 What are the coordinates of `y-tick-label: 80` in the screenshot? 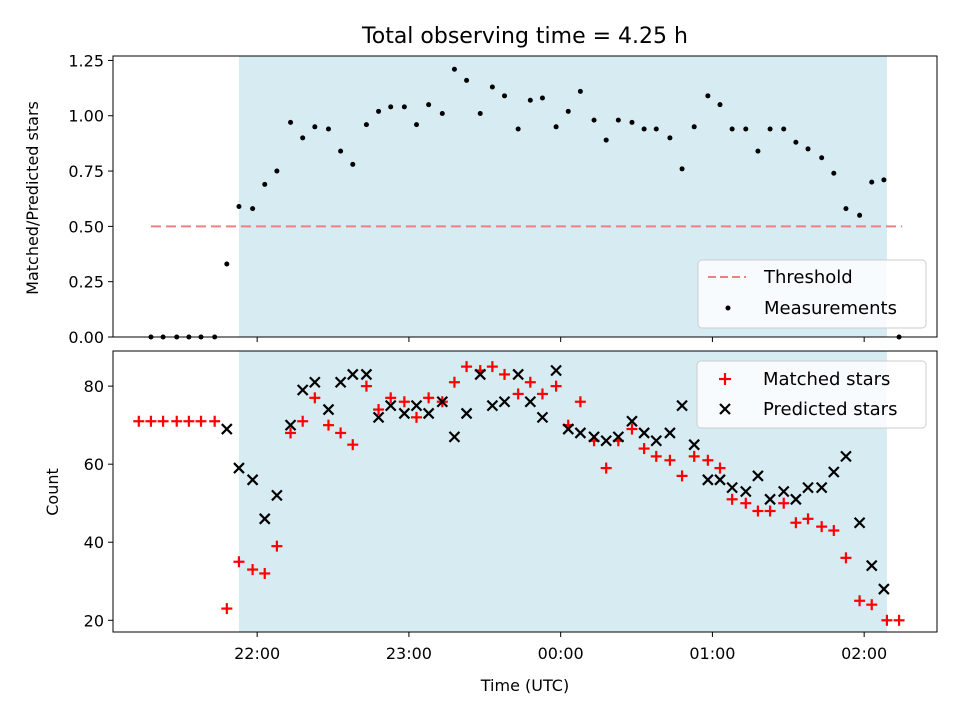 It's located at (94, 386).